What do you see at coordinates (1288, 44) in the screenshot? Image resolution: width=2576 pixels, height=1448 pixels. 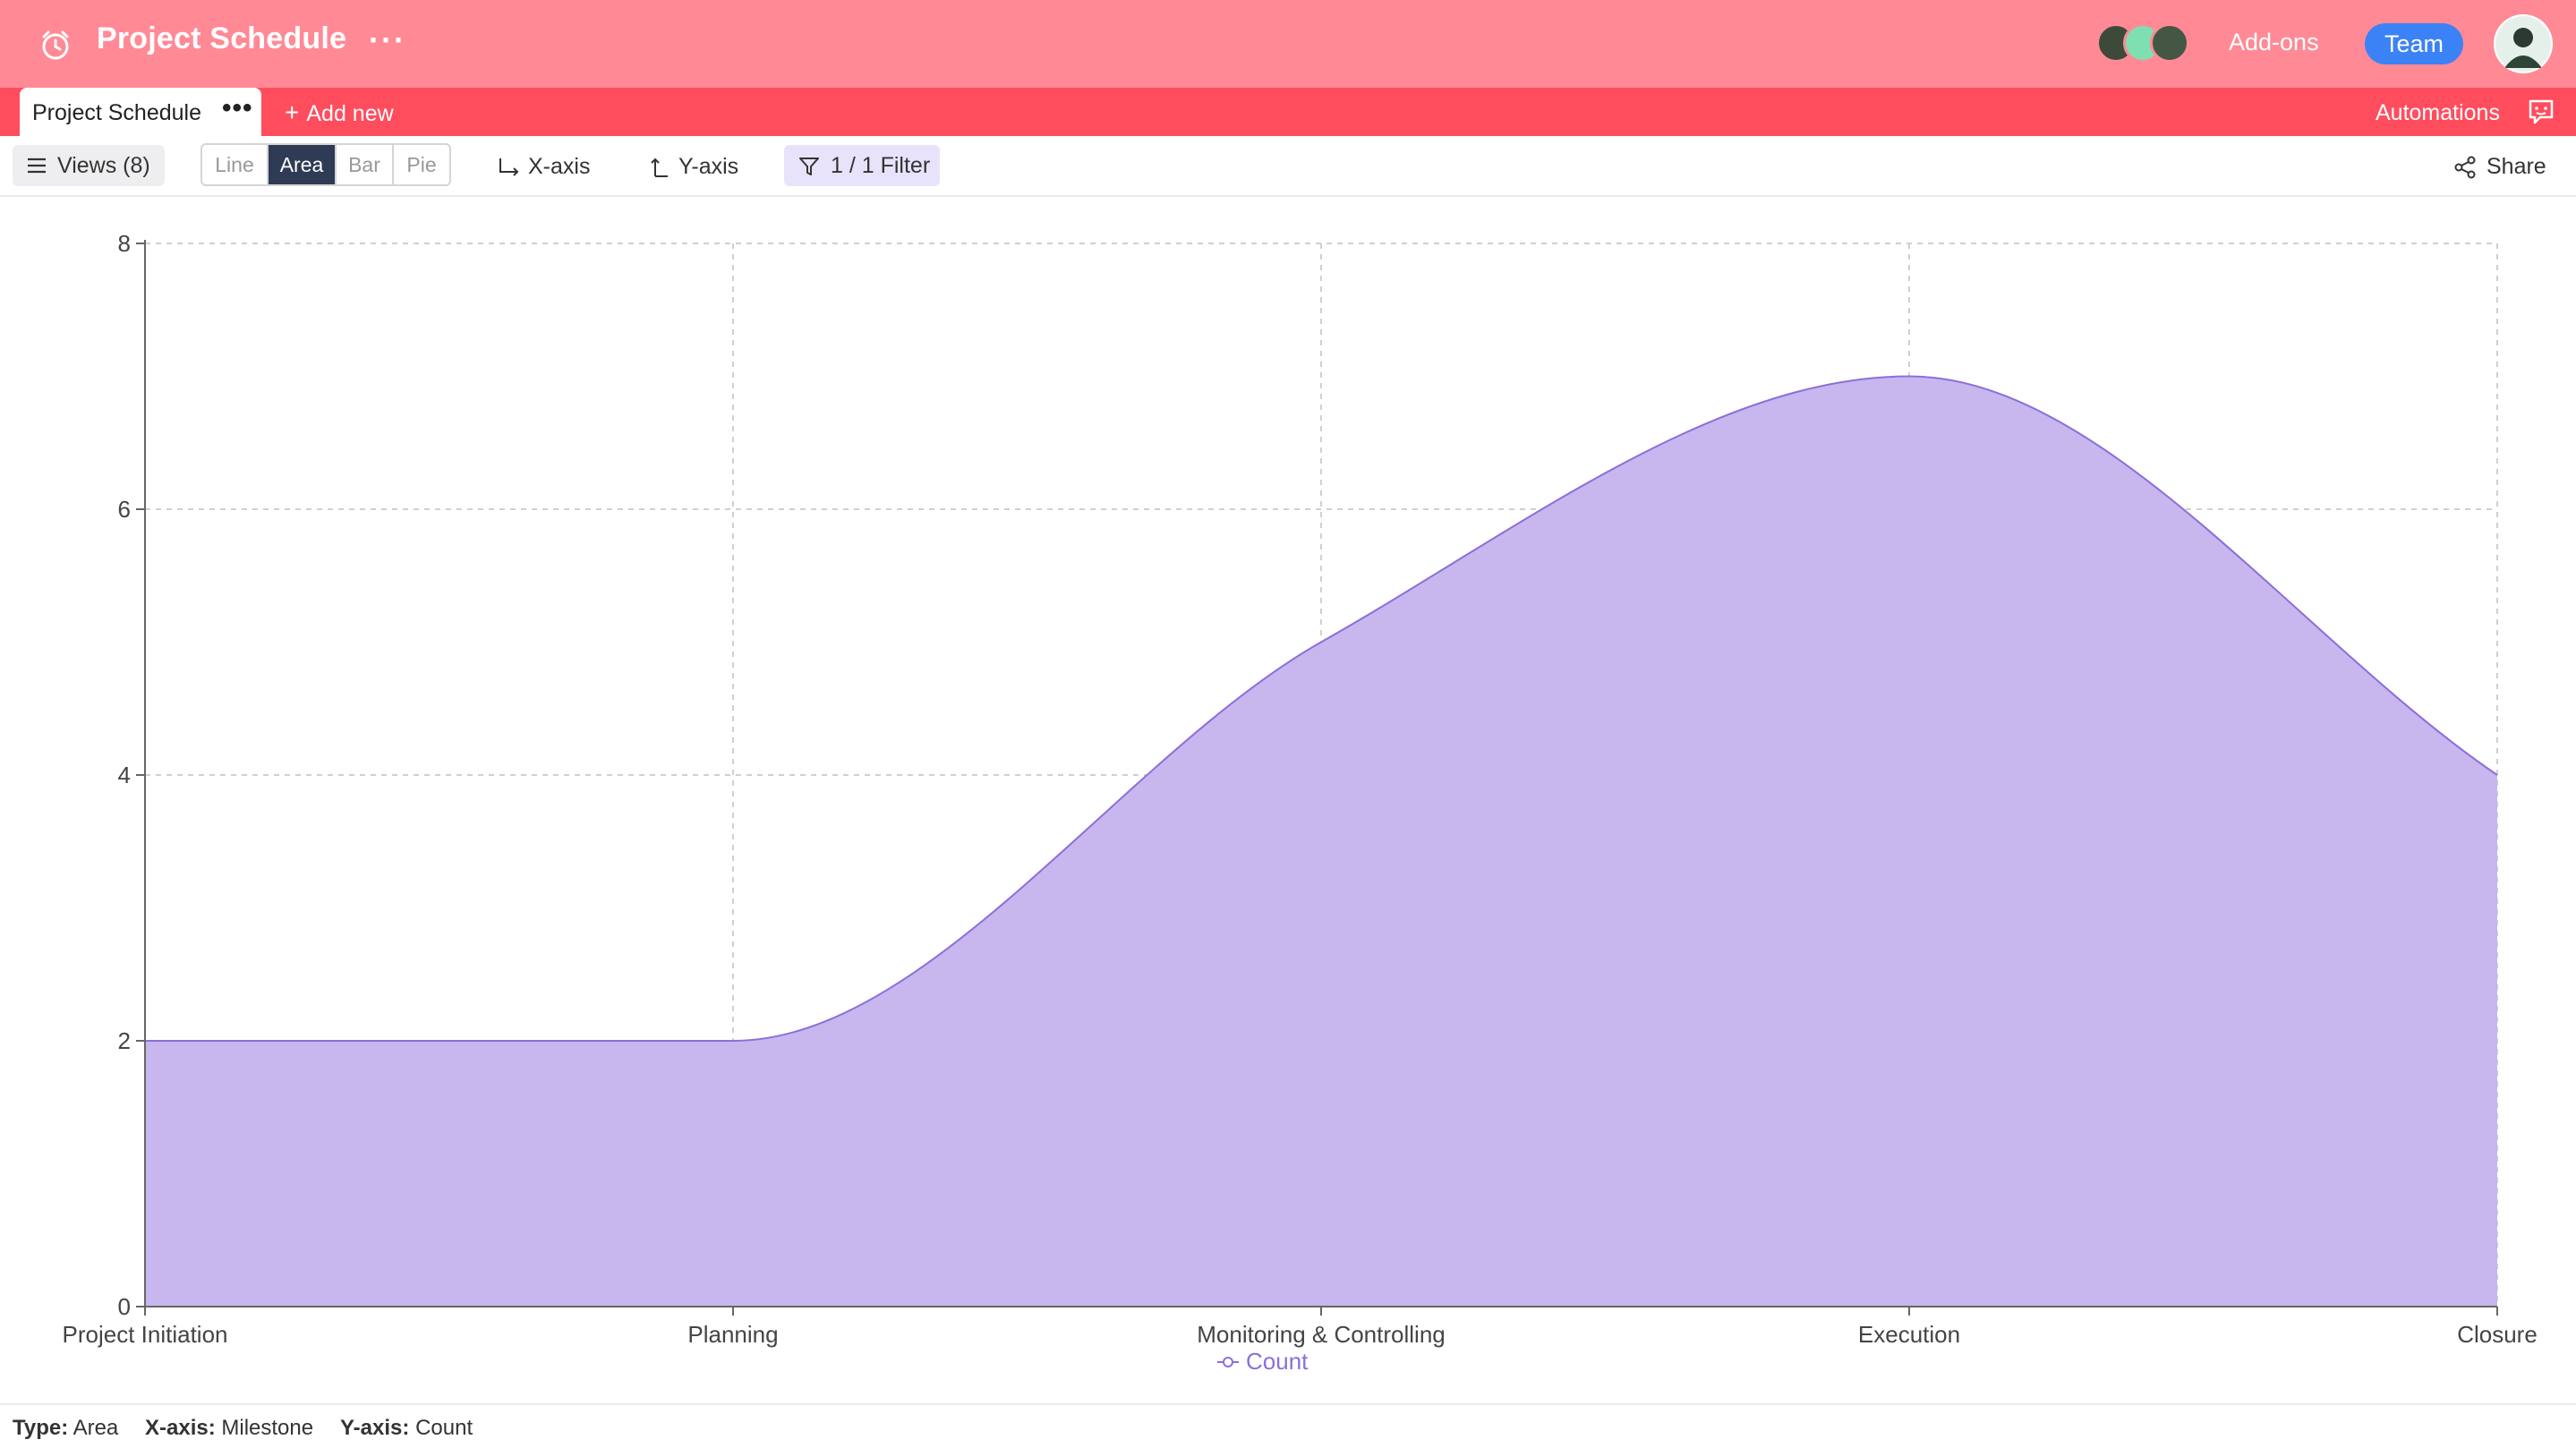 I see `top-header: Project Schedule ··· Add-ons Team` at bounding box center [1288, 44].